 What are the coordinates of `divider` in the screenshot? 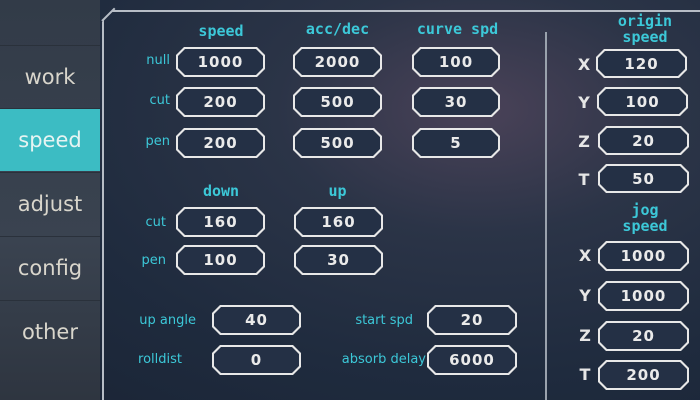 It's located at (546, 216).